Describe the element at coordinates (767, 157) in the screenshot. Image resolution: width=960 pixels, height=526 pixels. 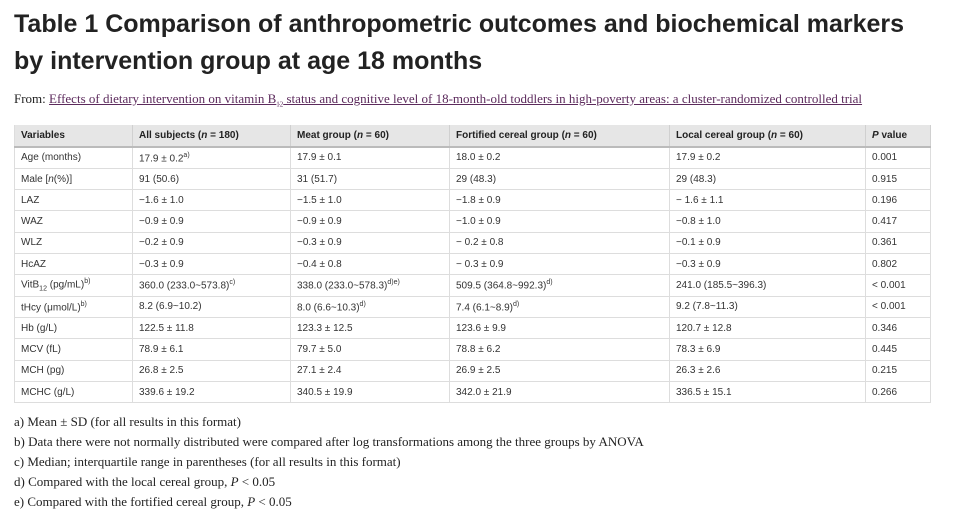
I see `table-cell: 17.9 ± 0.2` at that location.